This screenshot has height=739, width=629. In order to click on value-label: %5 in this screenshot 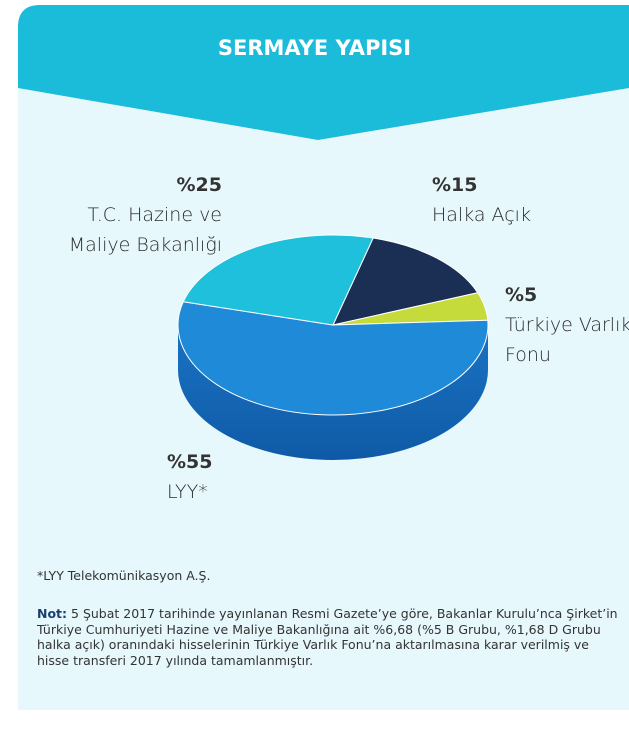, I will do `click(521, 295)`.